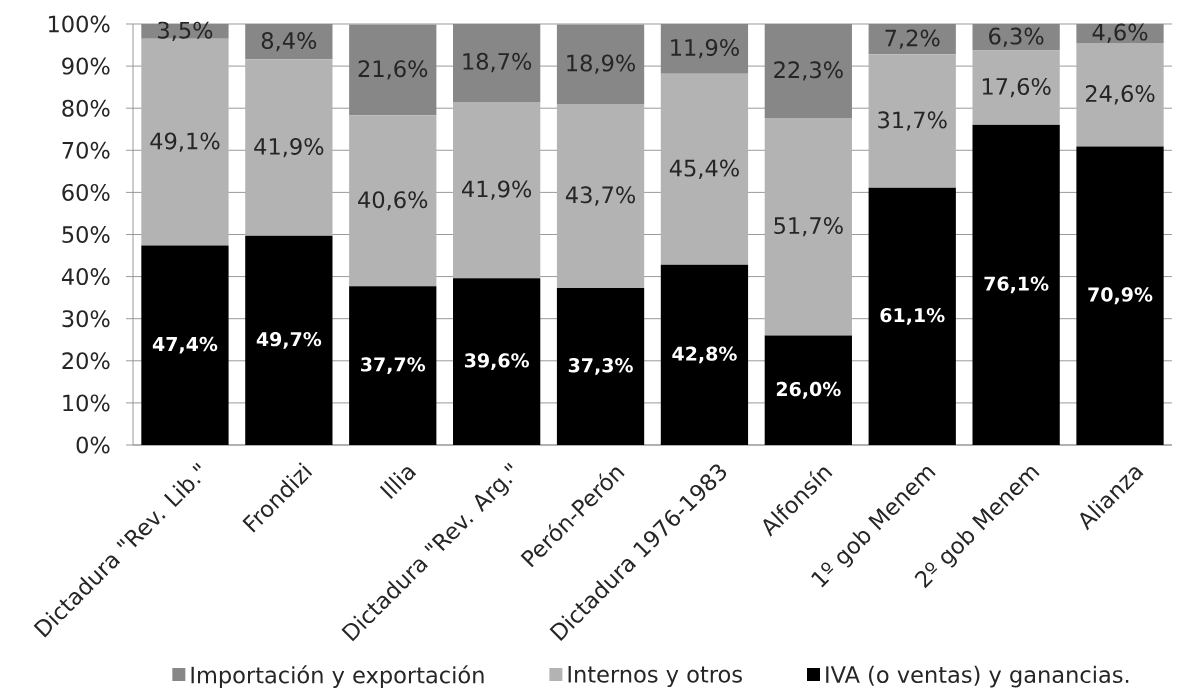 Image resolution: width=1177 pixels, height=690 pixels. What do you see at coordinates (337, 676) in the screenshot?
I see `legend-label: Importación y exportación` at bounding box center [337, 676].